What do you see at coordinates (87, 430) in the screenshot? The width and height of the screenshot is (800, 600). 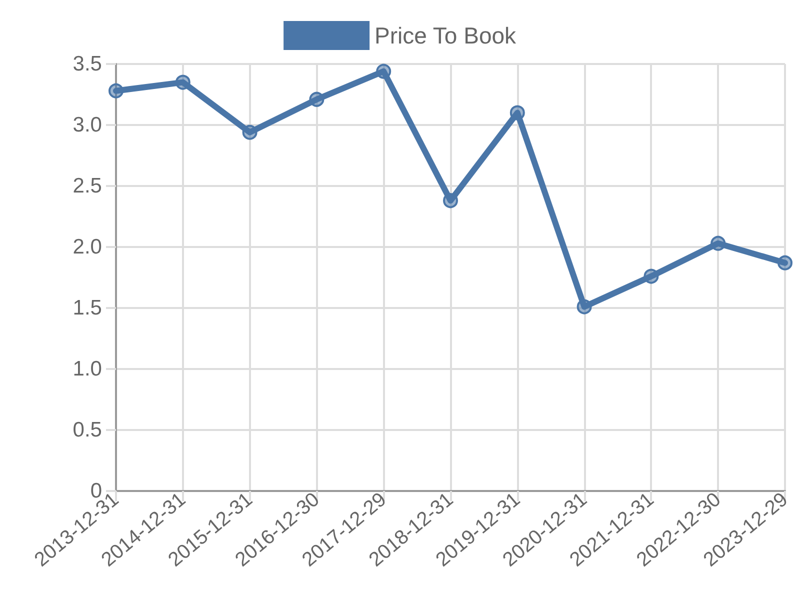 I see `y-tick-label: 0.5` at bounding box center [87, 430].